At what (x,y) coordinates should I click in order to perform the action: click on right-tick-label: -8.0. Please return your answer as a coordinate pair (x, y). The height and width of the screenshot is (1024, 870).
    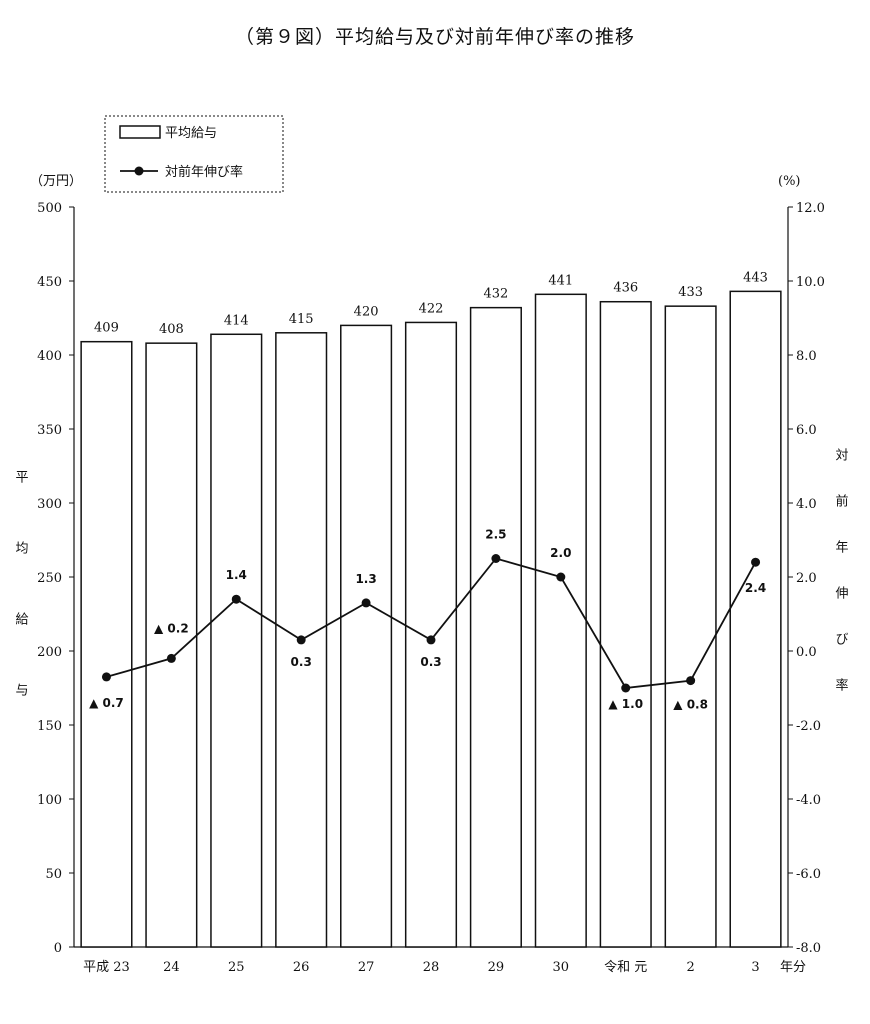
    Looking at the image, I should click on (808, 948).